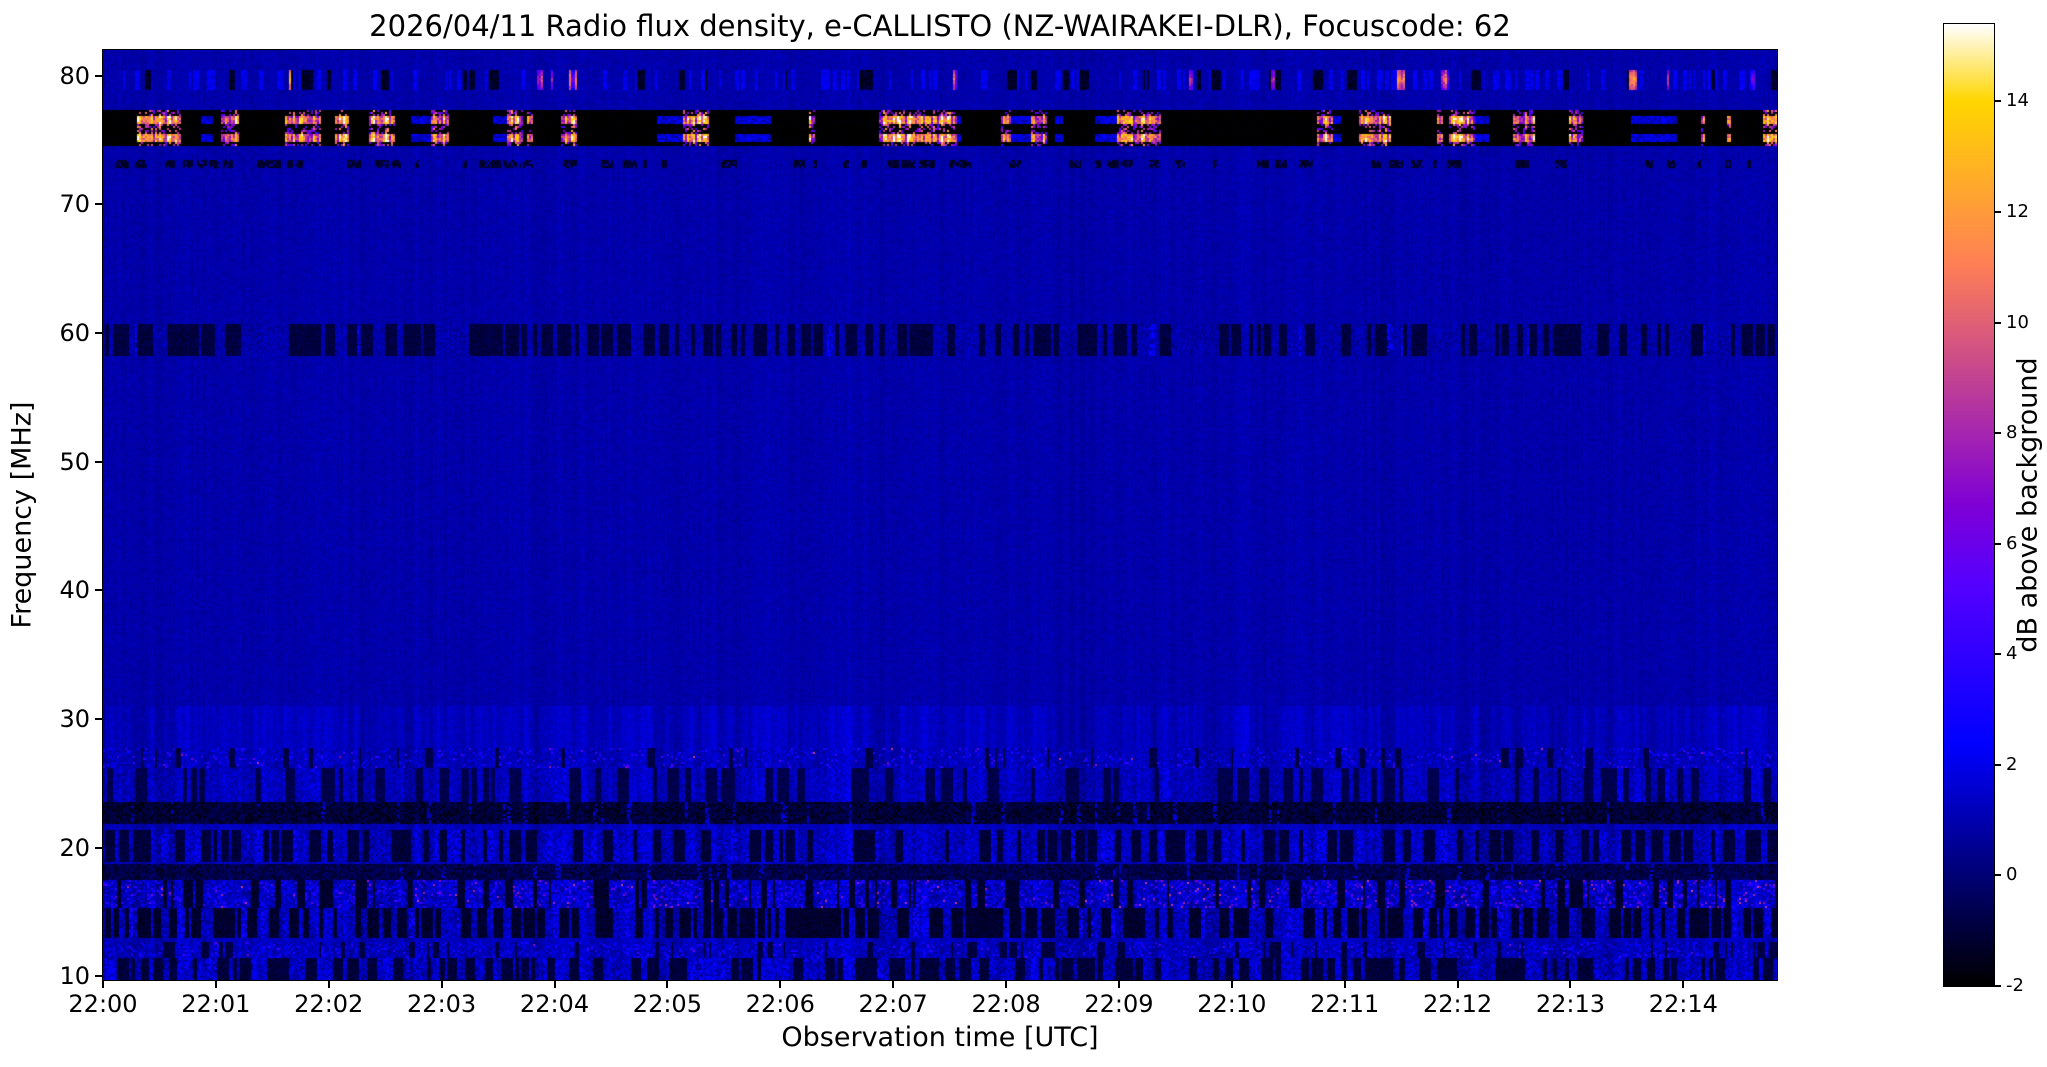 Image resolution: width=2047 pixels, height=1067 pixels. Describe the element at coordinates (2012, 433) in the screenshot. I see `colorbar-tick-label: 8` at that location.